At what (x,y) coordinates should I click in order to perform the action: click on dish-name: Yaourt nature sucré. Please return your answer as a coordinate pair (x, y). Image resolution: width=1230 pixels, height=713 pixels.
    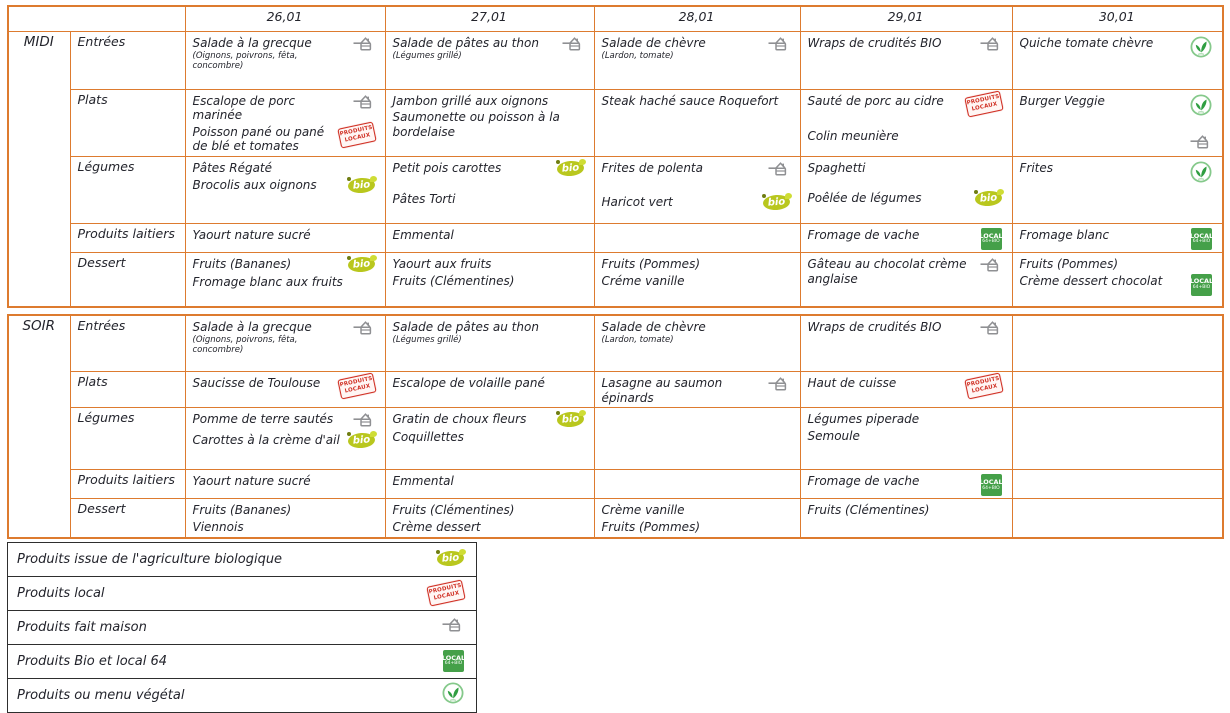
    Looking at the image, I should click on (251, 481).